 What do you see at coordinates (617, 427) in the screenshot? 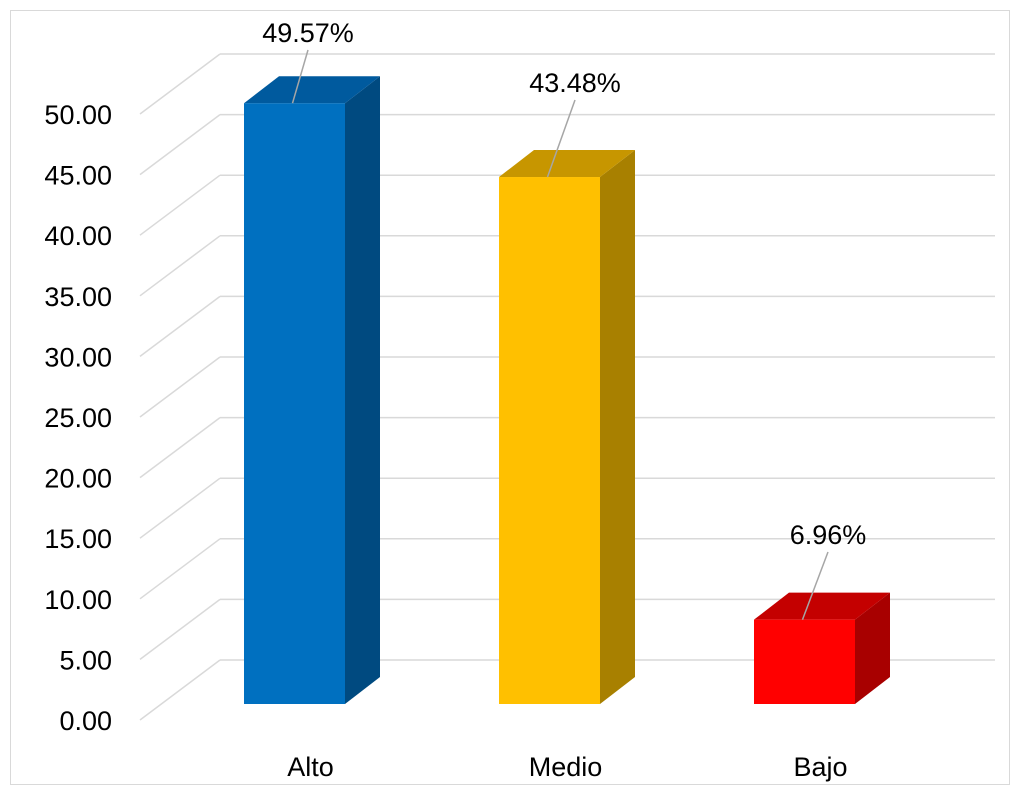
I see `bar-side-medio` at bounding box center [617, 427].